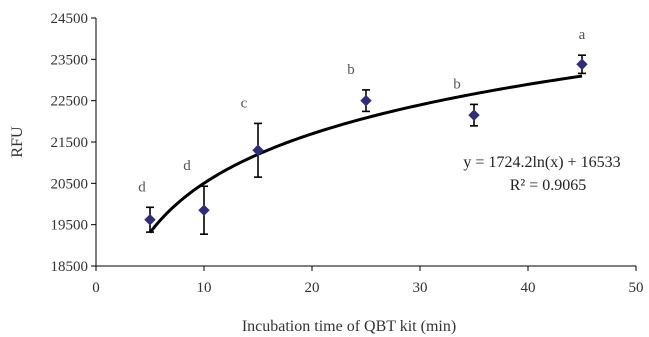  I want to click on y-tick-label: 18500, so click(70, 267).